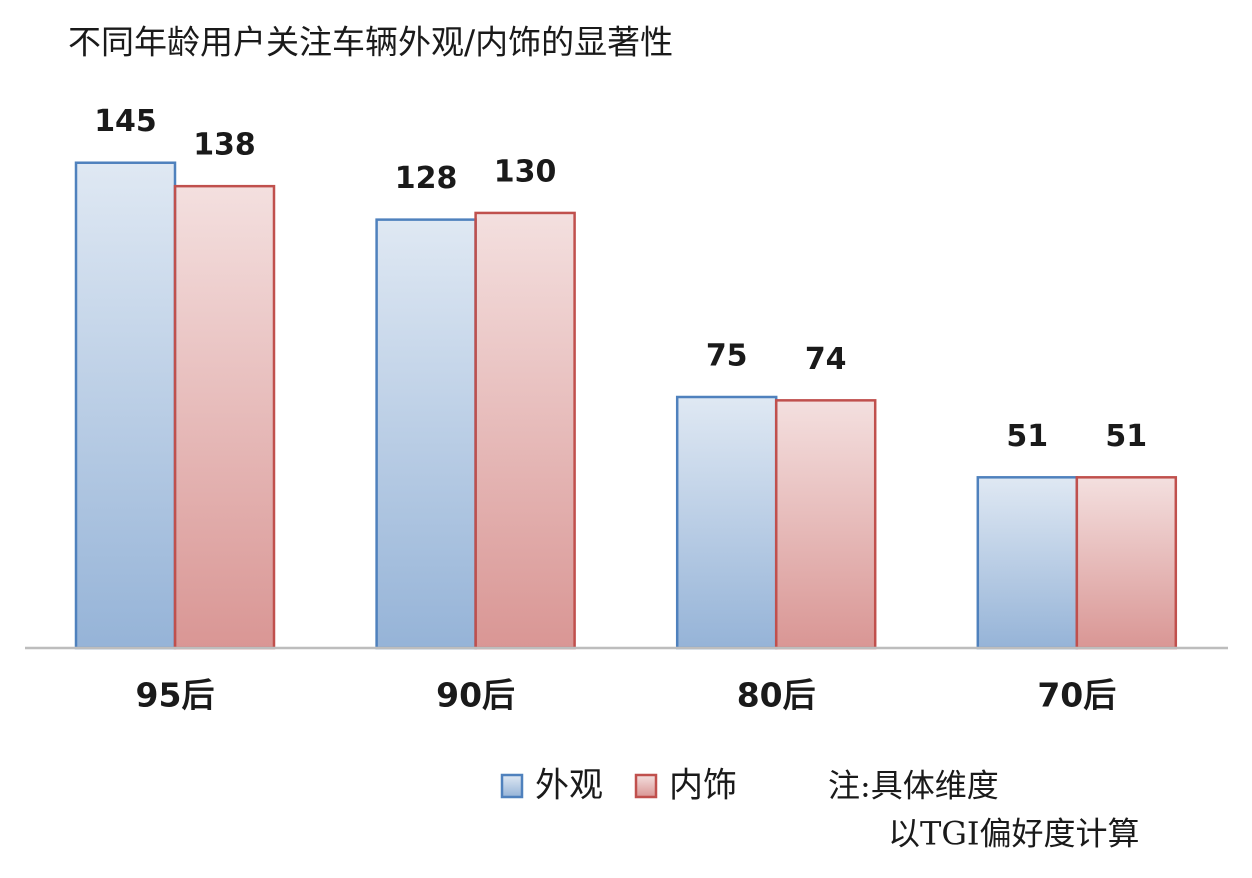 This screenshot has width=1252, height=878. I want to click on value-label: 130, so click(525, 171).